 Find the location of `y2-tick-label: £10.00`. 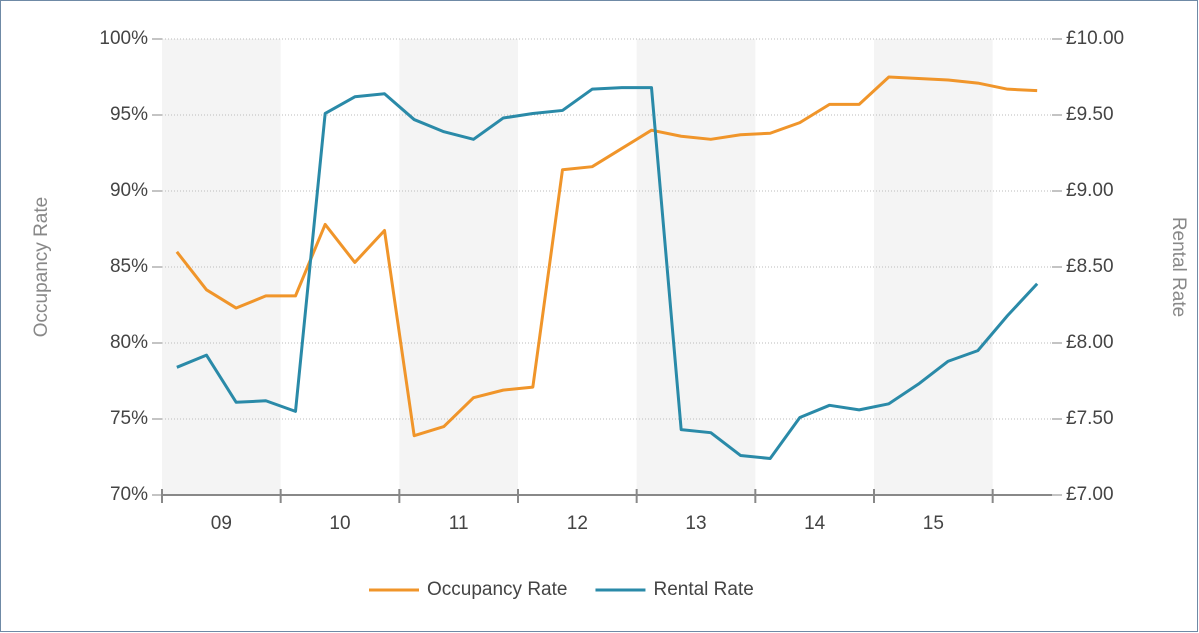

y2-tick-label: £10.00 is located at coordinates (1095, 38).